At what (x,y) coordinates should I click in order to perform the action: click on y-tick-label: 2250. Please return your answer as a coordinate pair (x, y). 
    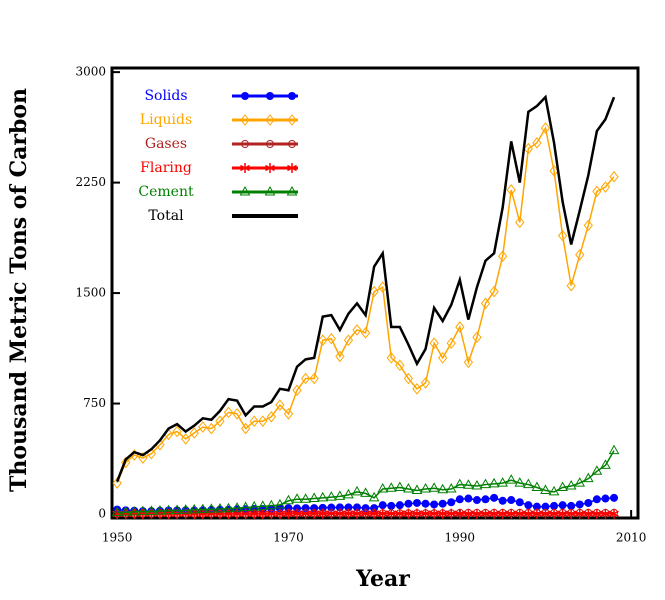
    Looking at the image, I should click on (90, 182).